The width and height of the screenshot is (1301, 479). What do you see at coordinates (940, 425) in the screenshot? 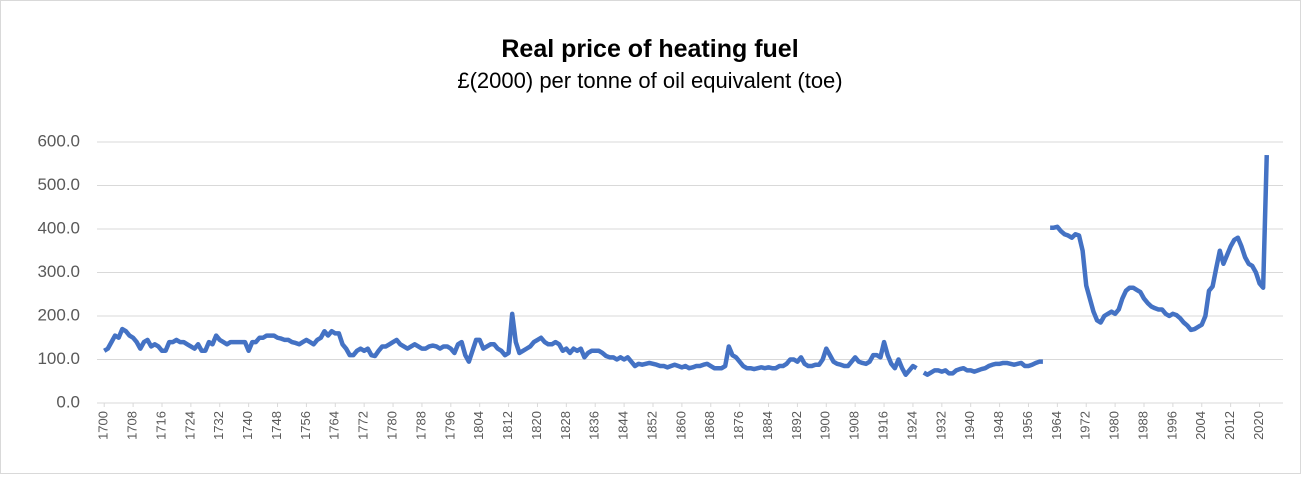
I see `x-tick-label: 1932` at bounding box center [940, 425].